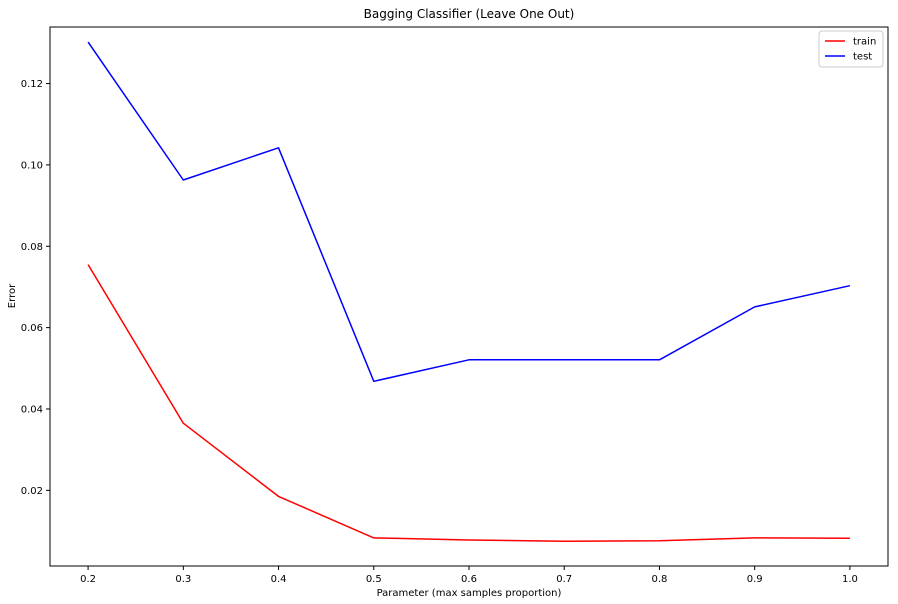  Describe the element at coordinates (564, 579) in the screenshot. I see `x-tick-label: 0.7` at that location.